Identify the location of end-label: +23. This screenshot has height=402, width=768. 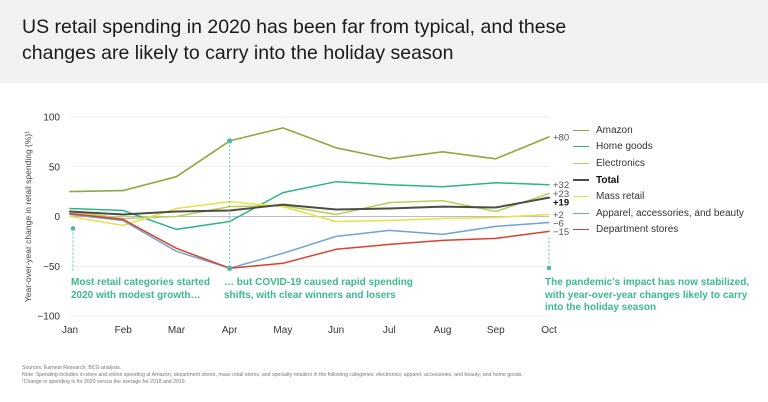
(561, 194).